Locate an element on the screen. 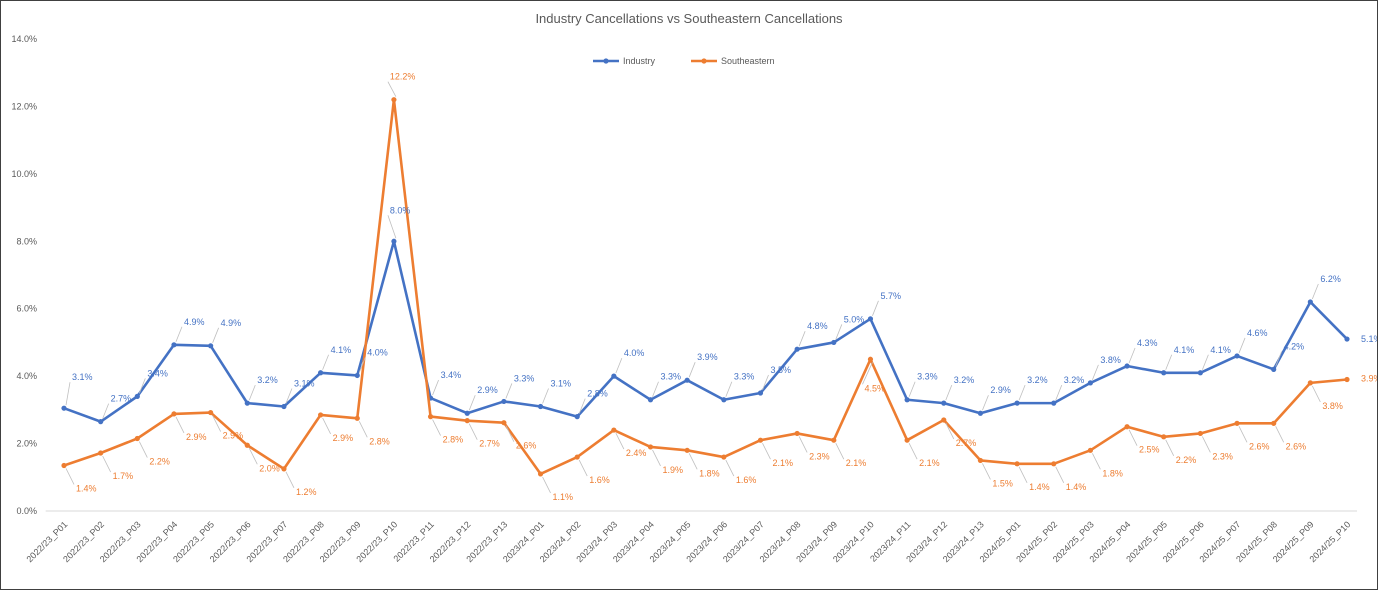 This screenshot has height=590, width=1378. data-label: 1.4% is located at coordinates (1076, 487).